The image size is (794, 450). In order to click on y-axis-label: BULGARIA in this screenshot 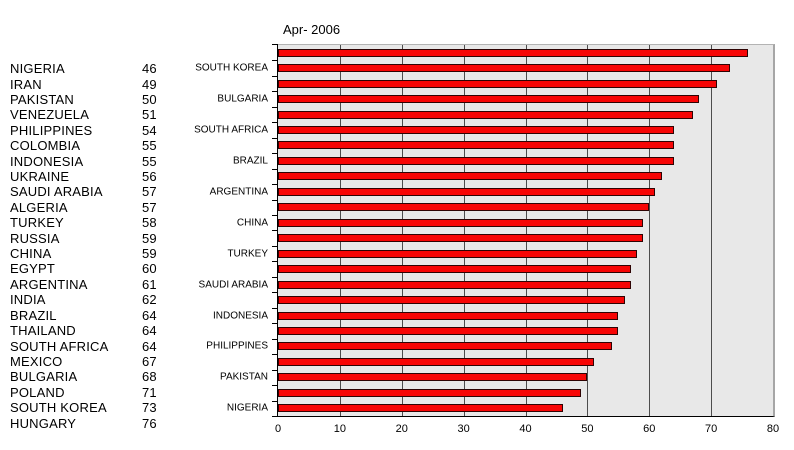, I will do `click(242, 99)`.